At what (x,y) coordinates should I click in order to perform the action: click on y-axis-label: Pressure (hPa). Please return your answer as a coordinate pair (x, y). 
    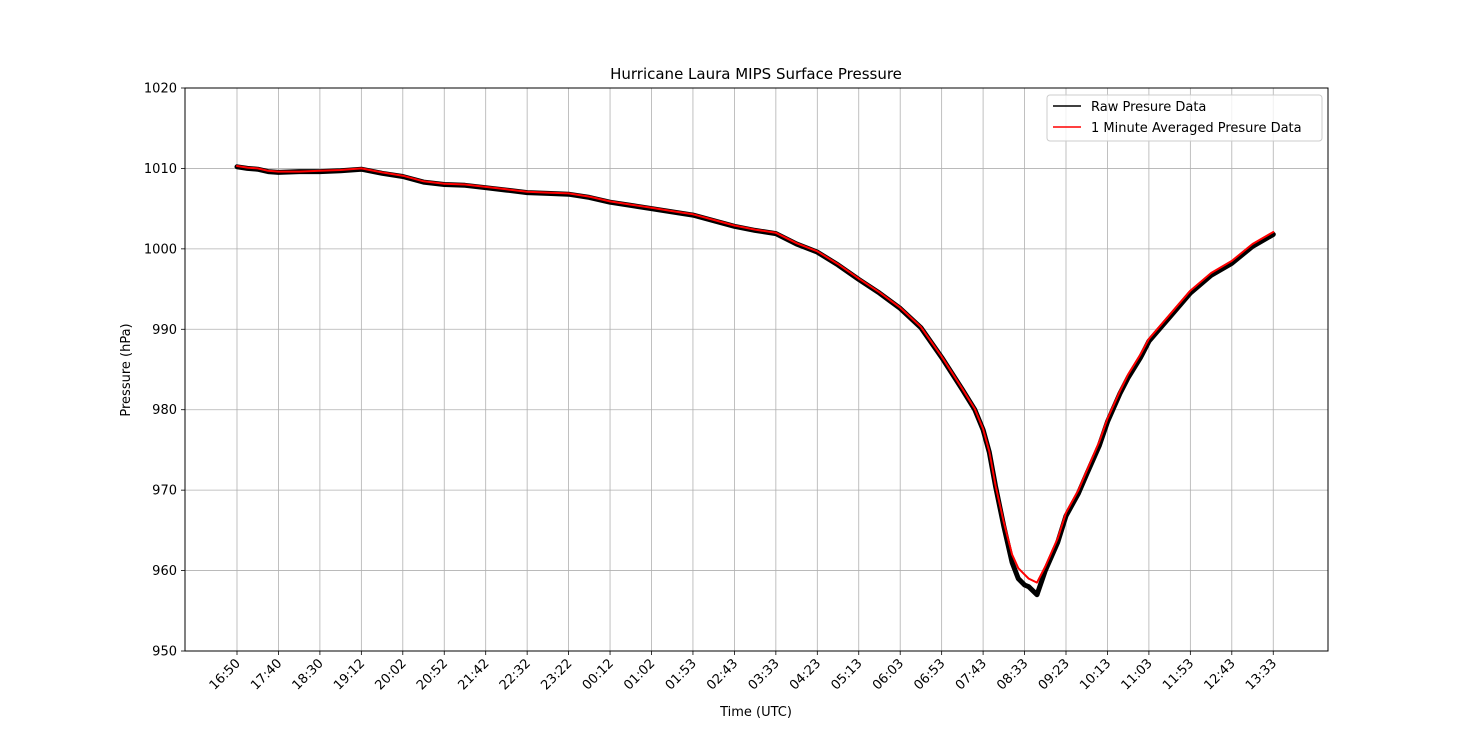
    Looking at the image, I should click on (126, 369).